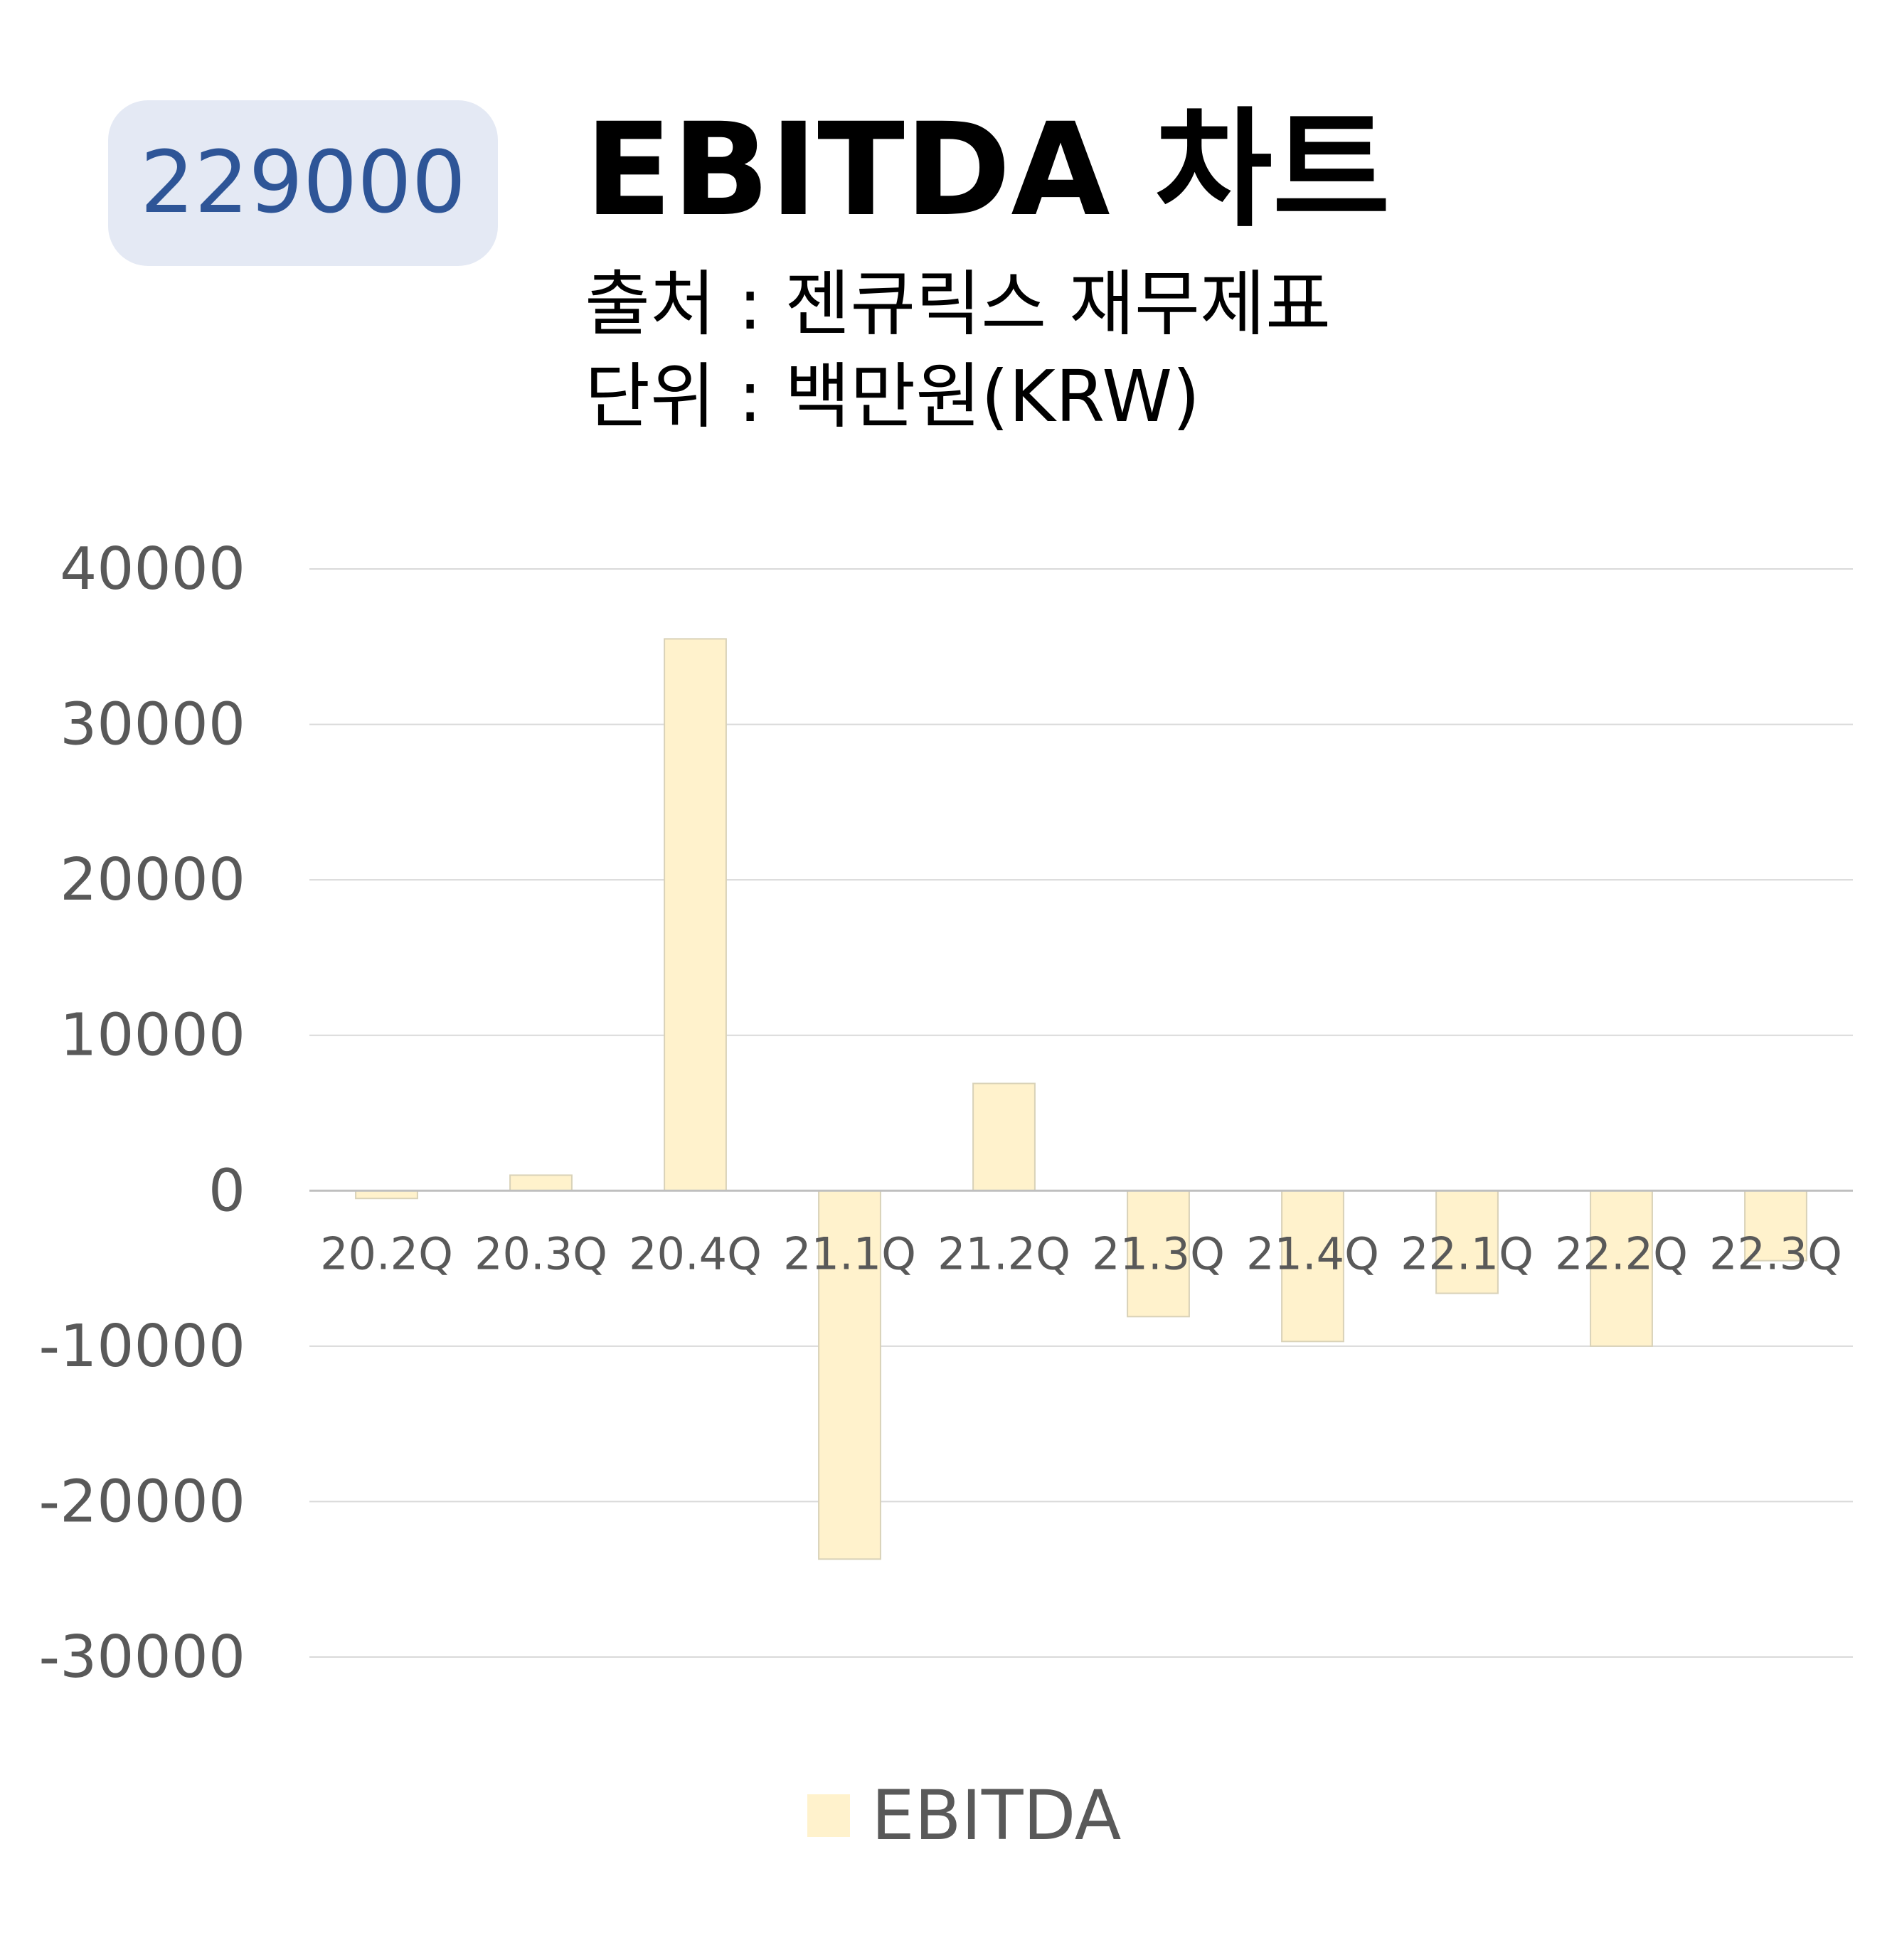 The image size is (1897, 1960). What do you see at coordinates (152, 569) in the screenshot?
I see `y-tick-label: 40000` at bounding box center [152, 569].